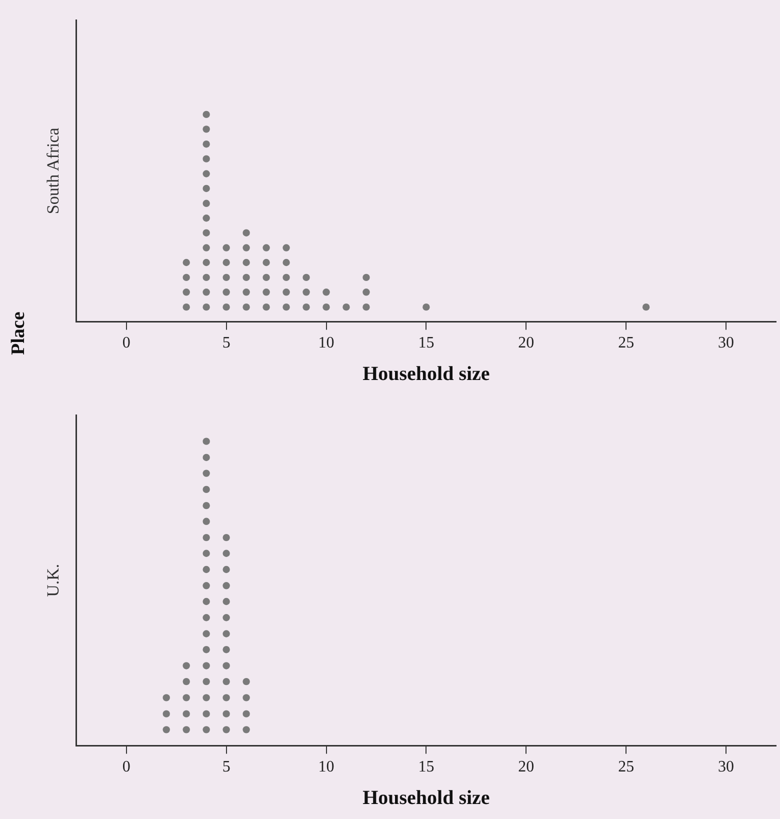  Describe the element at coordinates (53, 580) in the screenshot. I see `y-axis-title: U.K.` at that location.